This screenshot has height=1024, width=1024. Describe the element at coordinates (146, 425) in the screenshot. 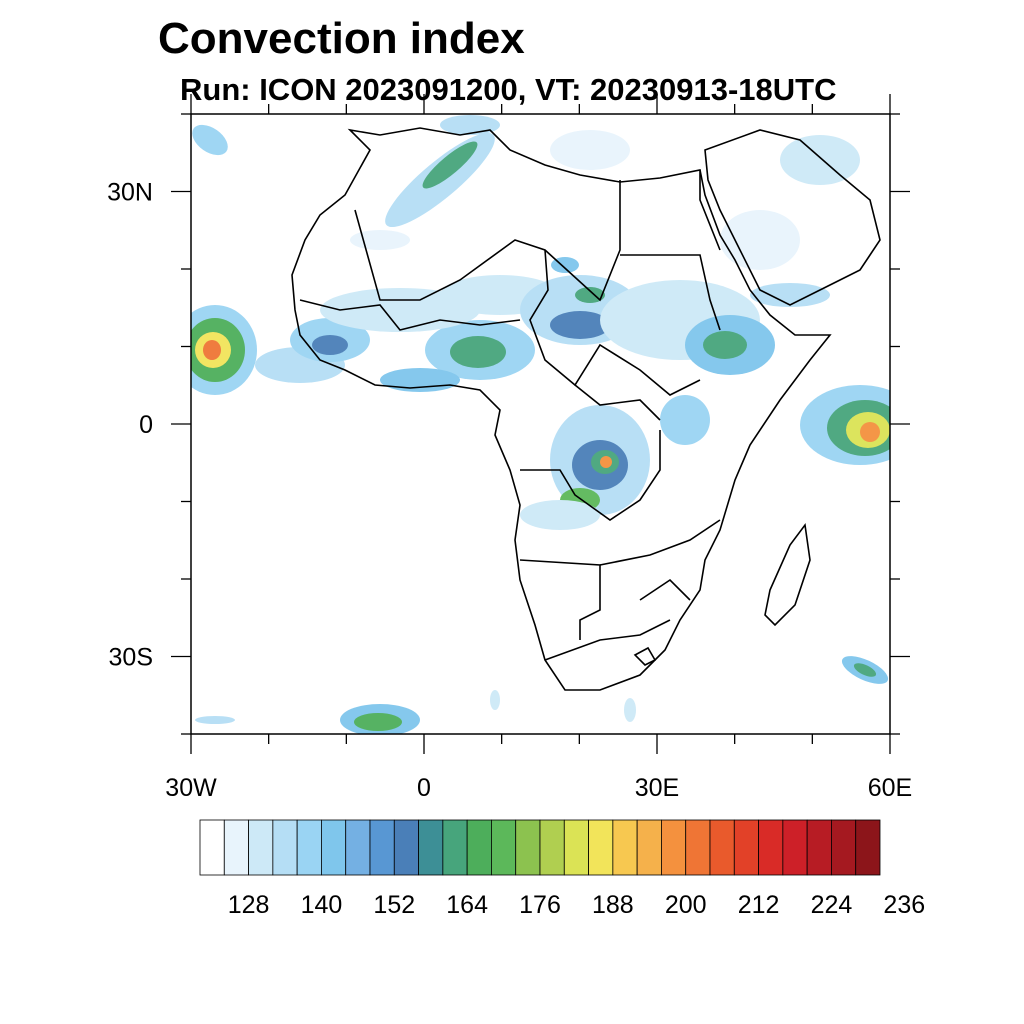

I see `lat-tick-label: 0` at that location.